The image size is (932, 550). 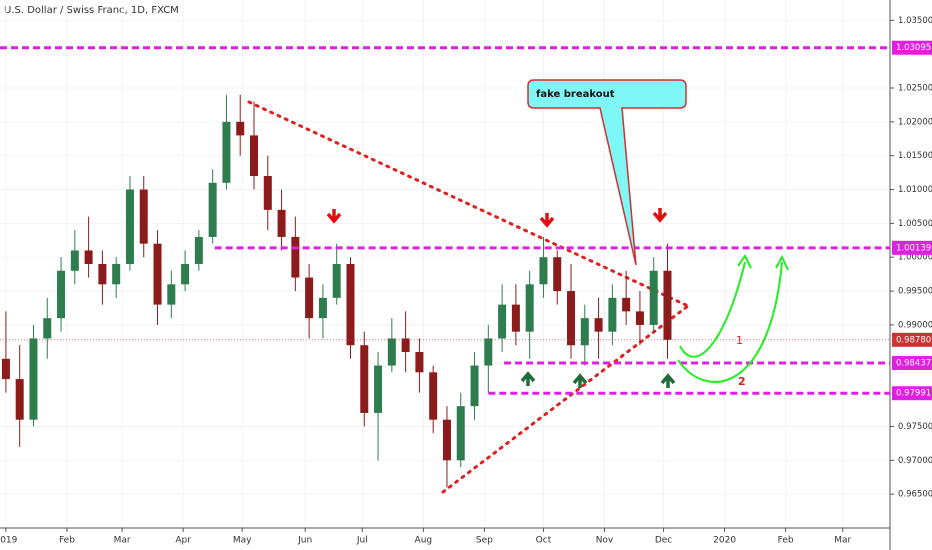 What do you see at coordinates (915, 258) in the screenshot?
I see `y-tick-label: 1.00000` at bounding box center [915, 258].